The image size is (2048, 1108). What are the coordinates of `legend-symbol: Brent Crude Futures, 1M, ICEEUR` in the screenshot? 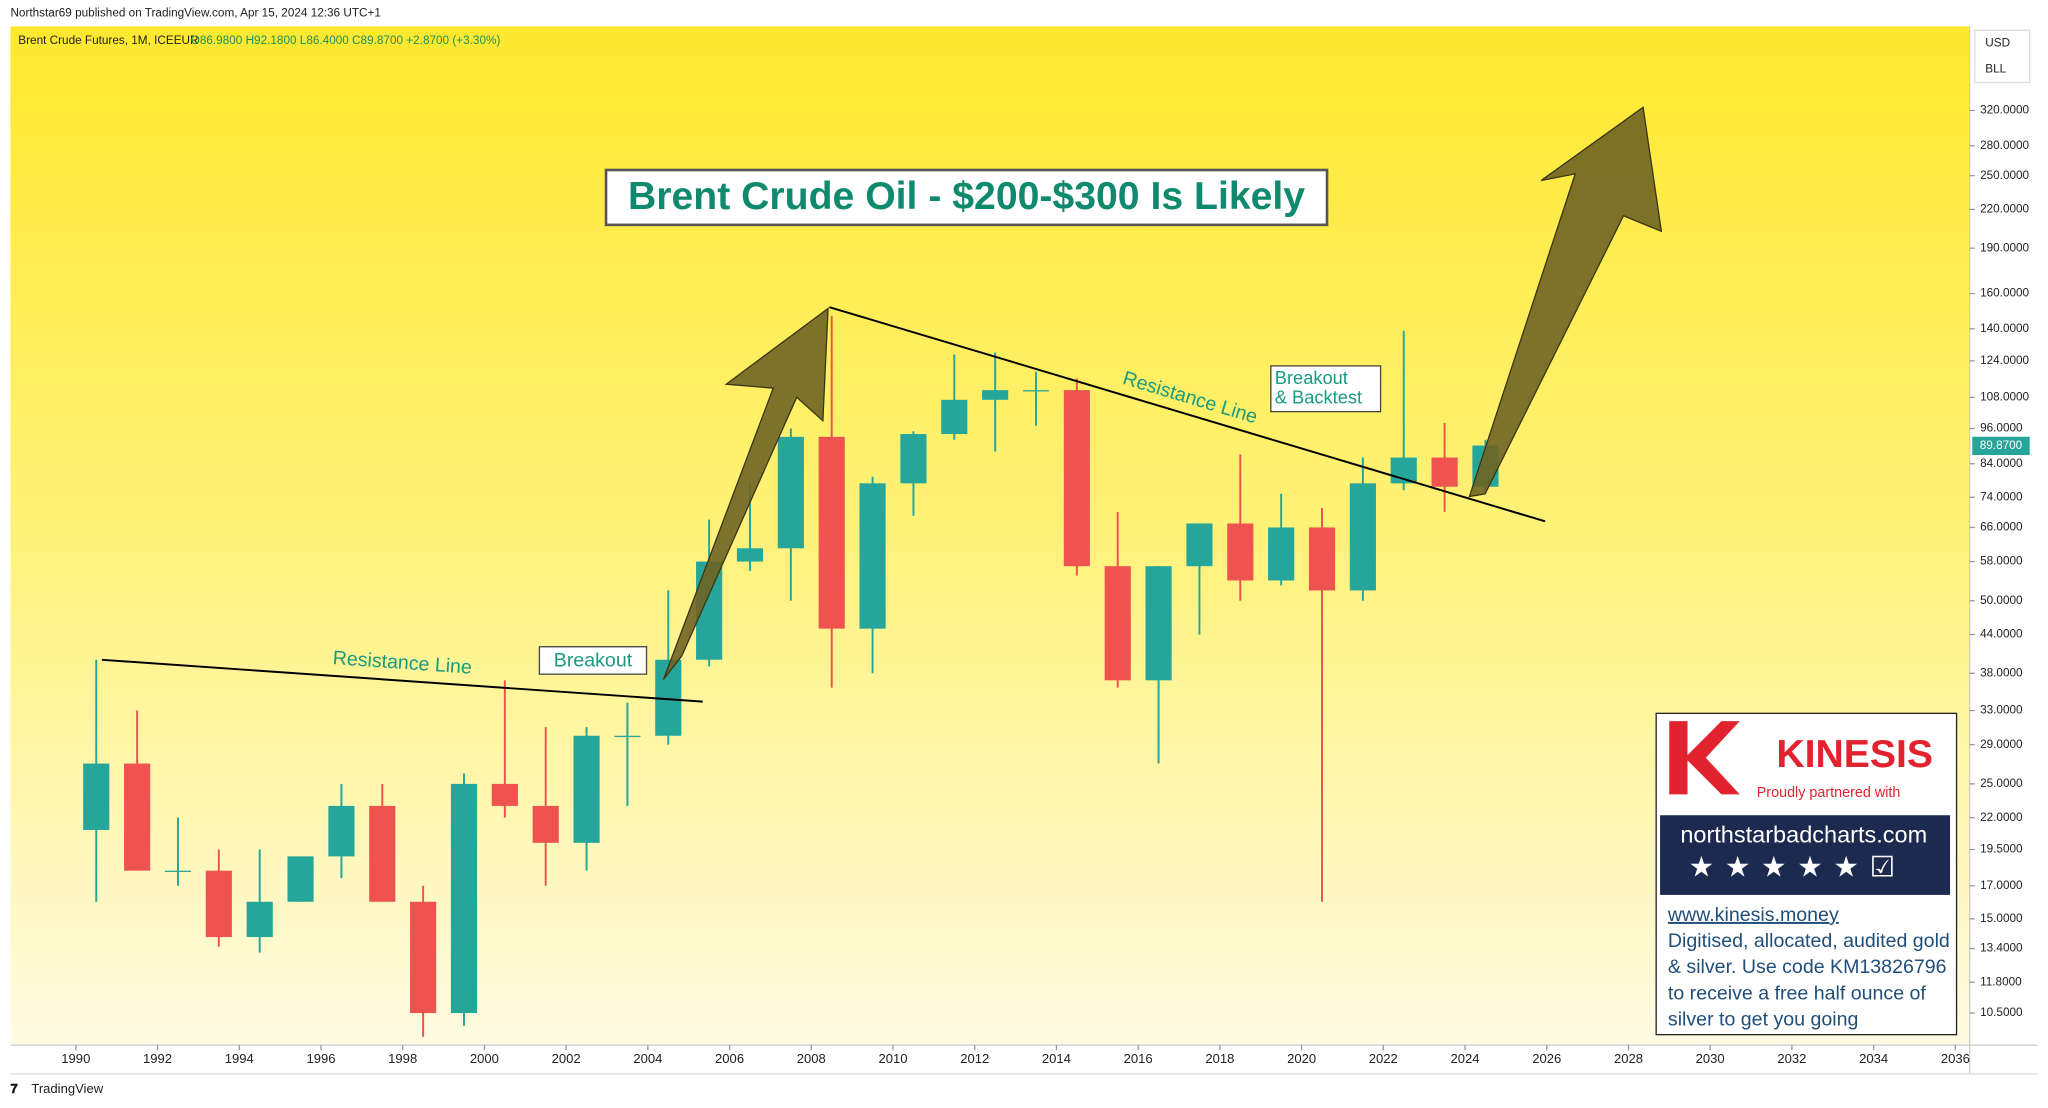 It's located at (108, 40).